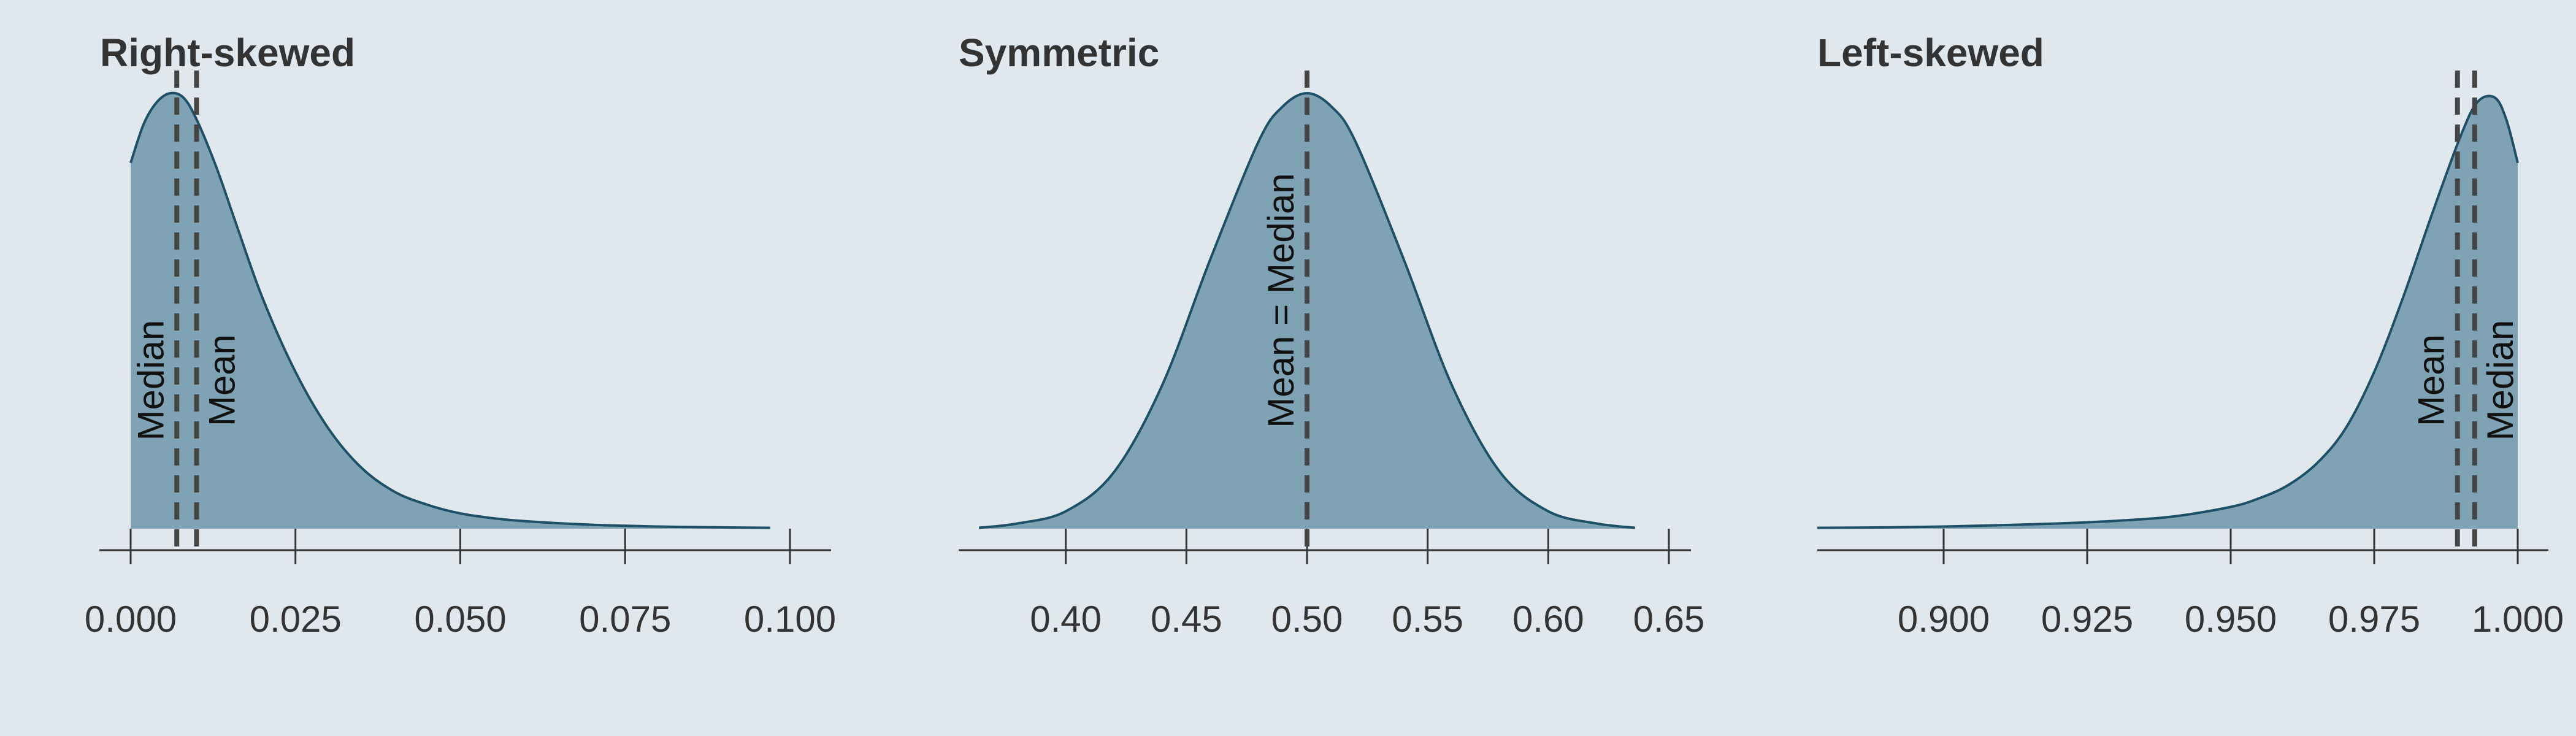  I want to click on x-tick-label: 1.000, so click(2518, 619).